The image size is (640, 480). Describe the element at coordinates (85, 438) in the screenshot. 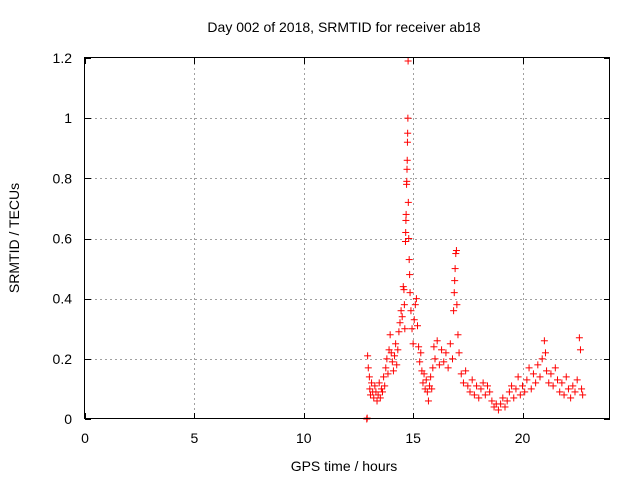

I see `x-tick-label: 0` at that location.